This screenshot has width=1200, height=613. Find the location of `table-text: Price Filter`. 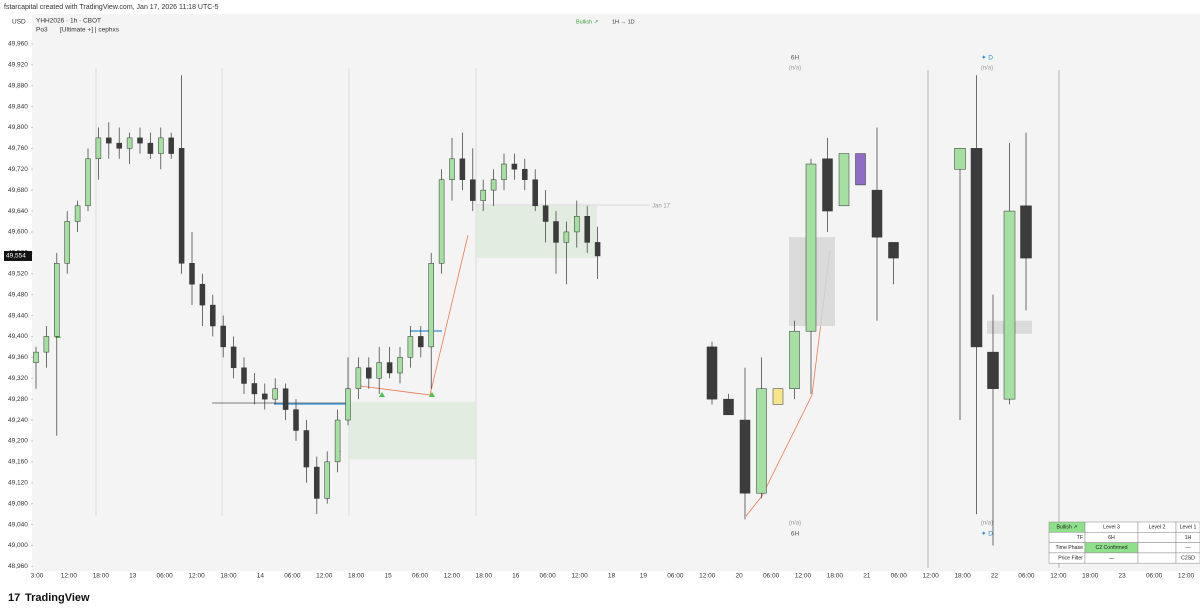

table-text: Price Filter is located at coordinates (1070, 558).